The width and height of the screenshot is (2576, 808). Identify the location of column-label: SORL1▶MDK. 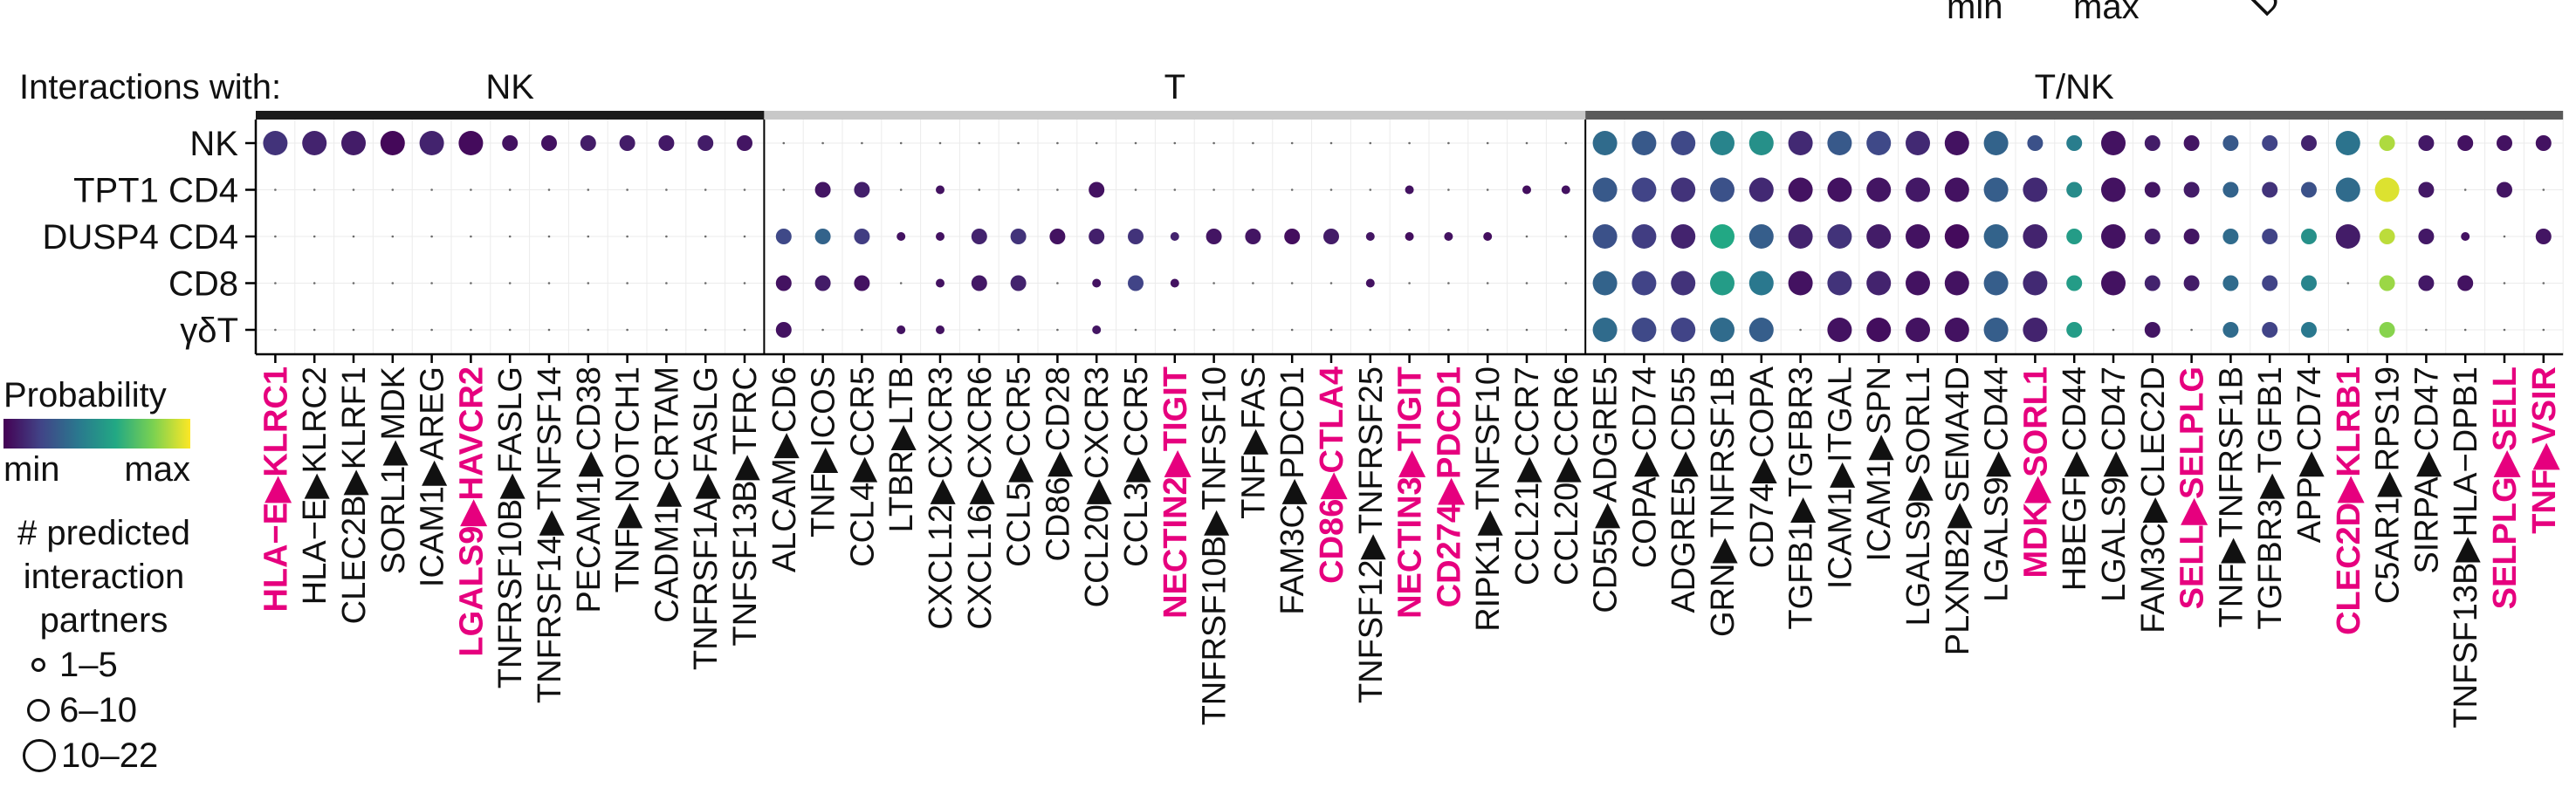
(394, 470).